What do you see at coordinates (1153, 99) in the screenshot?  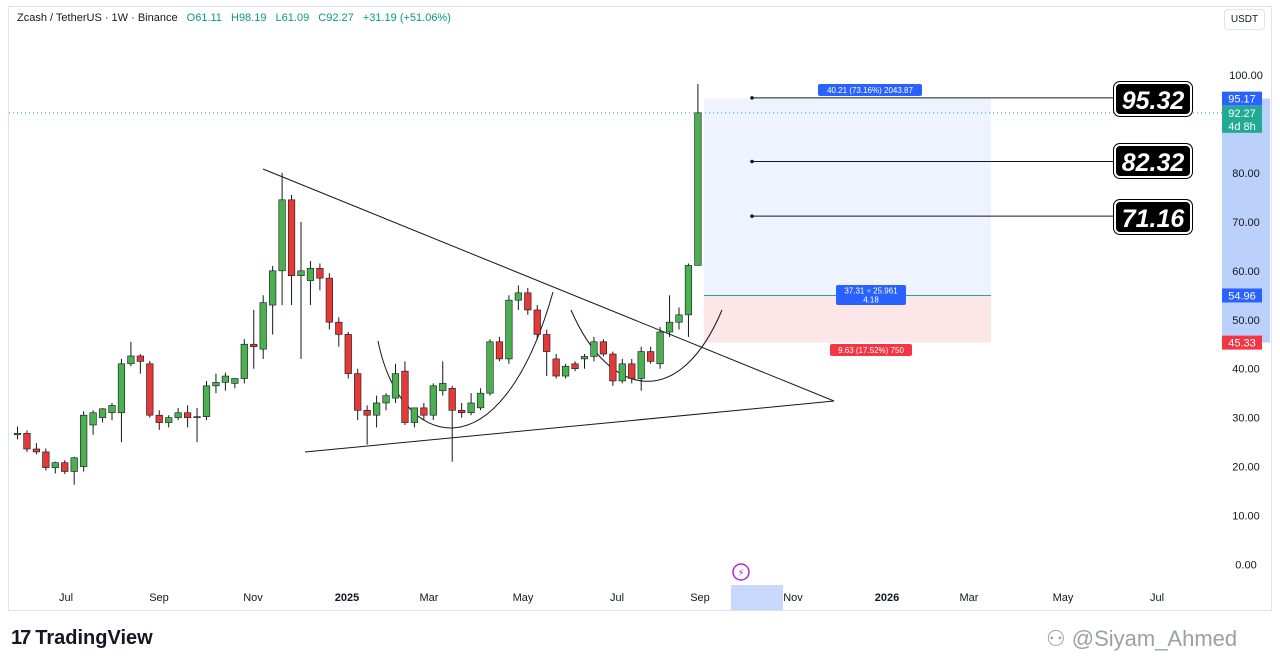 I see `target-tag-1: 95.32` at bounding box center [1153, 99].